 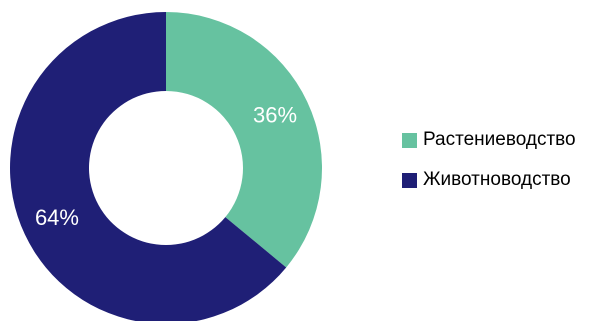 I want to click on legend-label-crop-production: Растениеводство, so click(x=499, y=139).